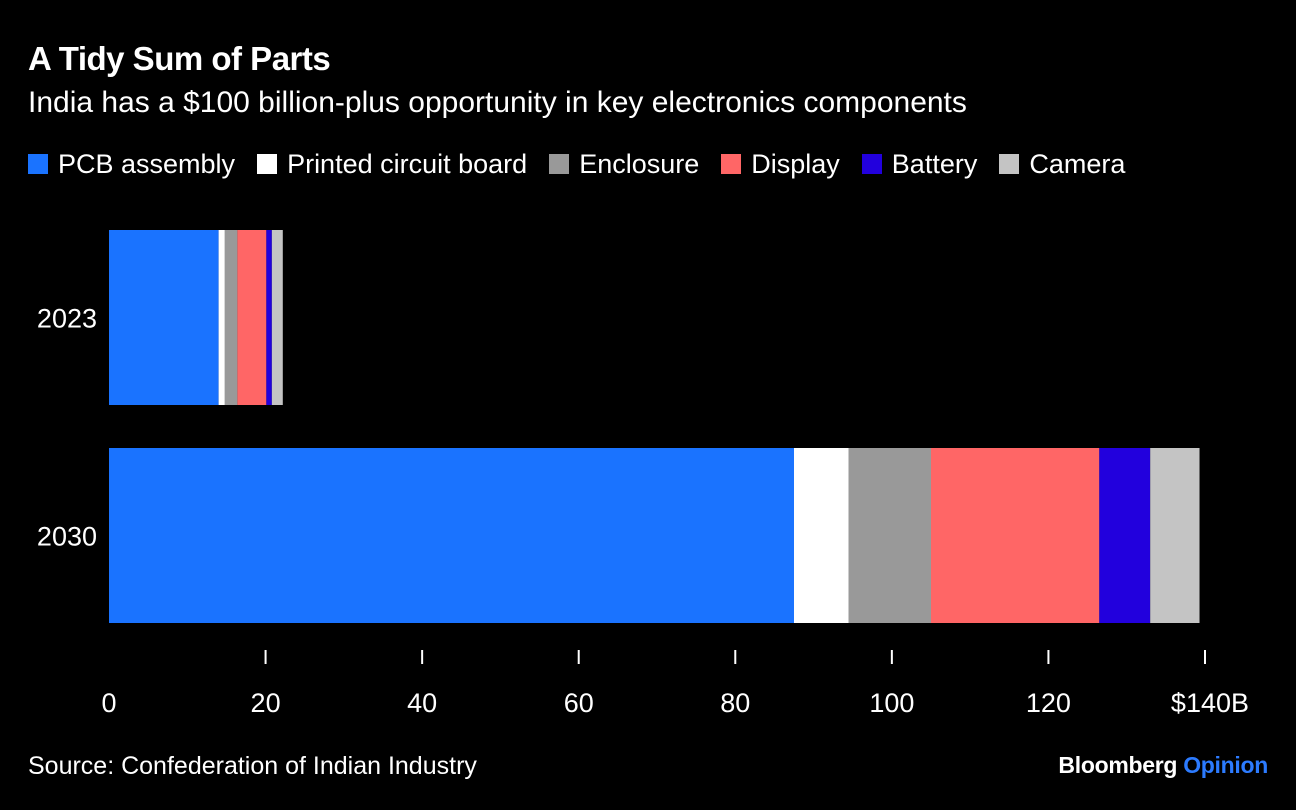 This screenshot has height=810, width=1296. I want to click on bar-segment-2023-display, so click(252, 317).